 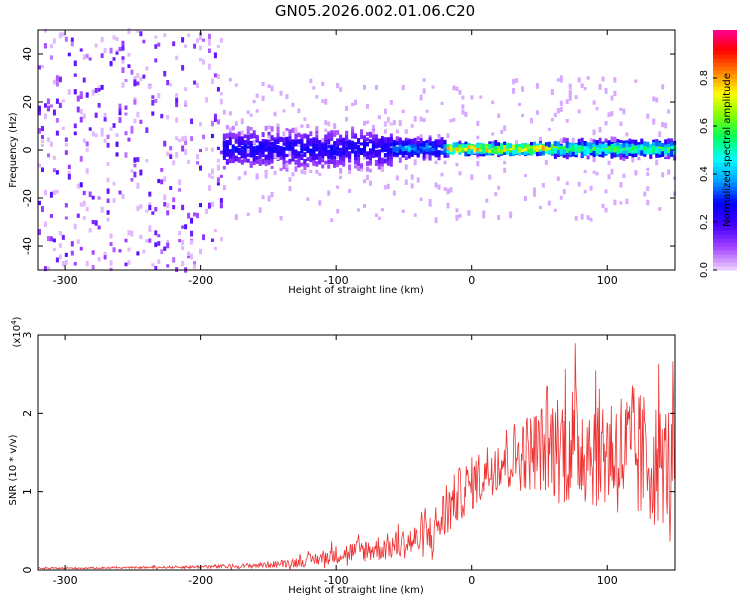 I want to click on x-tick-label: 100, so click(x=607, y=580).